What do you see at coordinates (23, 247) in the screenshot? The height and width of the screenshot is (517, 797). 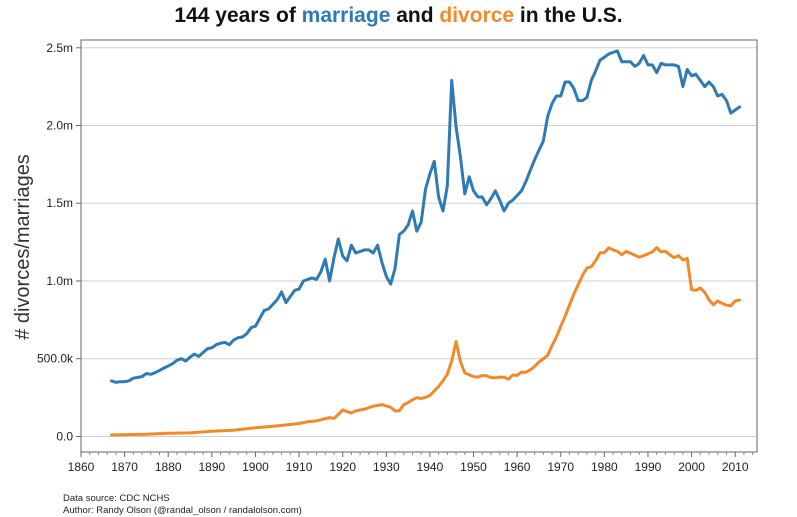 I see `y-axis-label: # divorces/marriages` at bounding box center [23, 247].